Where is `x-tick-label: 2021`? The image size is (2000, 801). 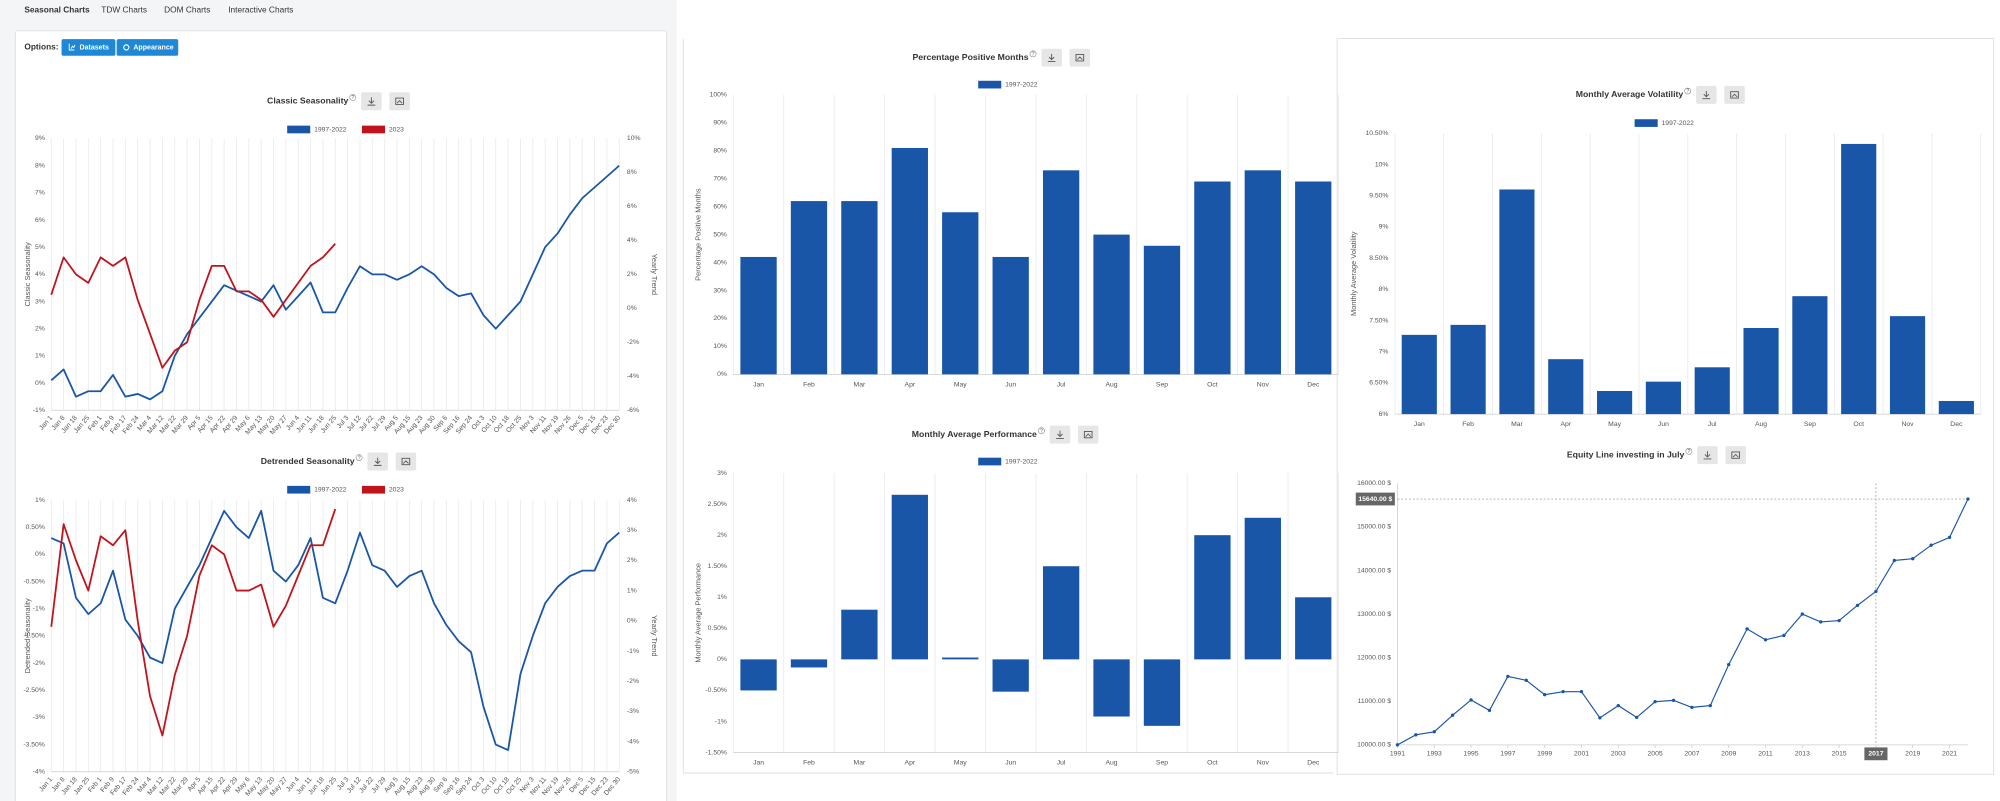 x-tick-label: 2021 is located at coordinates (1949, 754).